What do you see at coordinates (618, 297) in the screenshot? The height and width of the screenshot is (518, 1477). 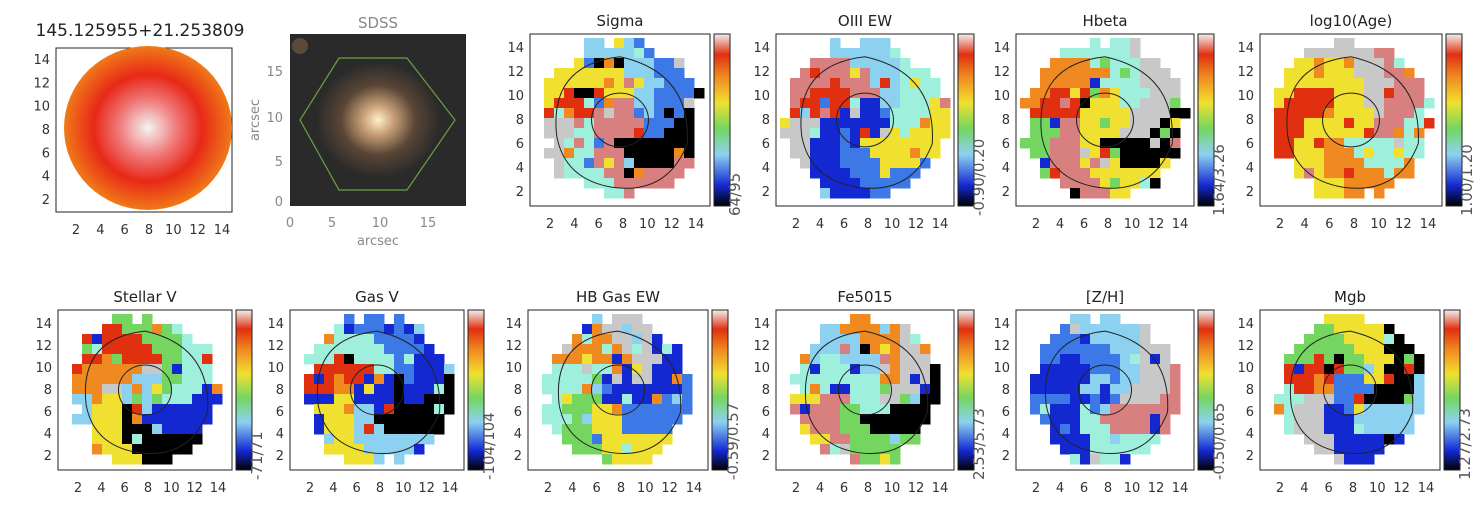 I see `map-title: HB Gas EW` at bounding box center [618, 297].